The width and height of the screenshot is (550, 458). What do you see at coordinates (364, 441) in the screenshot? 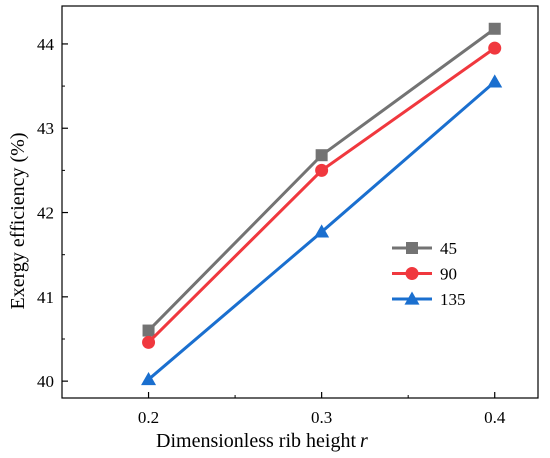
I see `x-axis-title-variable: r` at bounding box center [364, 441].